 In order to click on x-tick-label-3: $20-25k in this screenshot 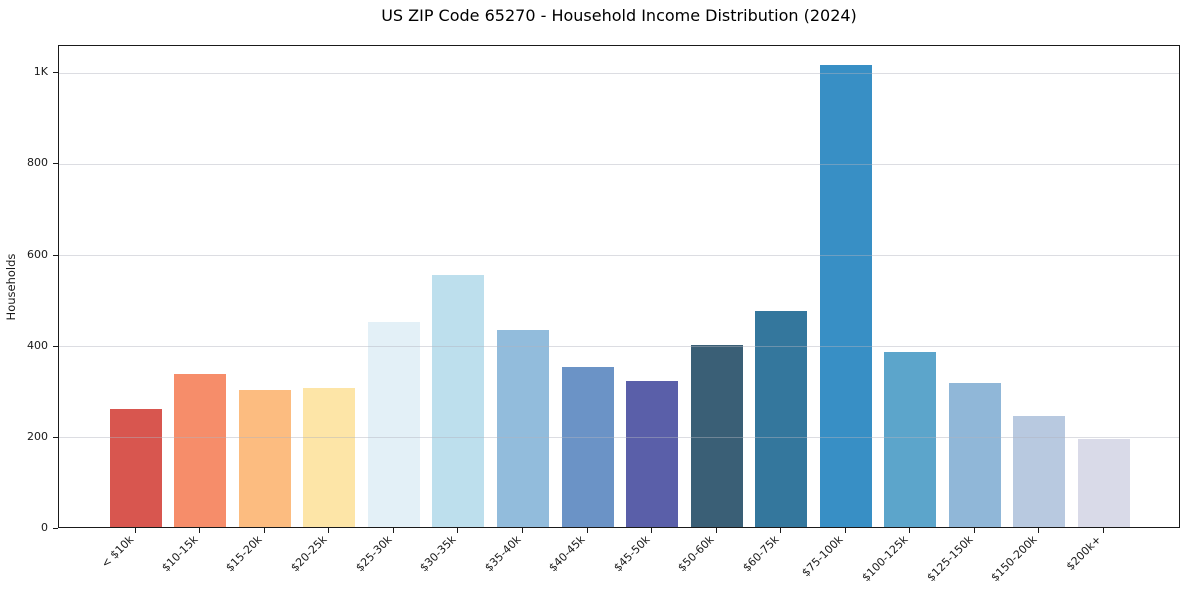, I will do `click(309, 554)`.